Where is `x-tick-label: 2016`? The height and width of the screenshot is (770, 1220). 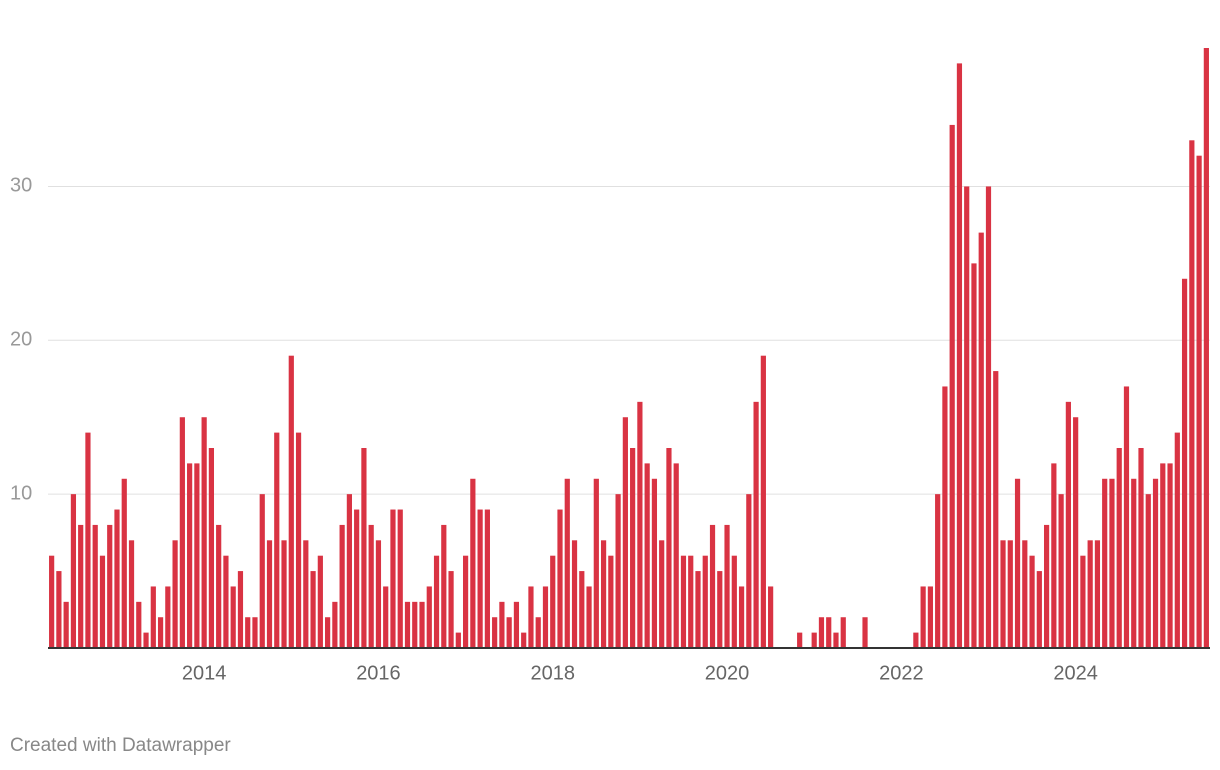 x-tick-label: 2016 is located at coordinates (378, 673).